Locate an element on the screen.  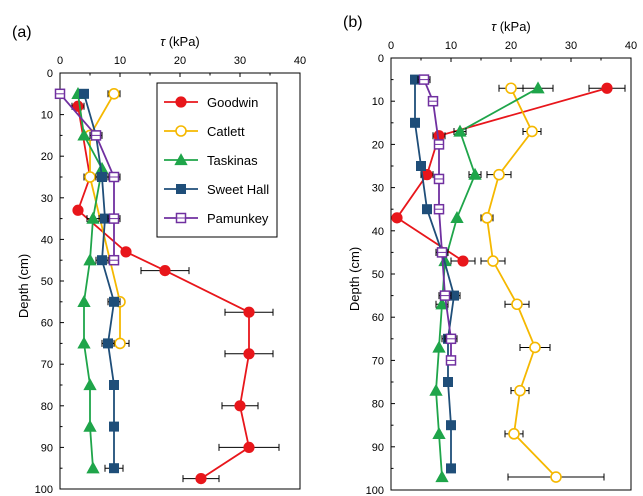
legend-entry: Goodwin is located at coordinates (211, 102).